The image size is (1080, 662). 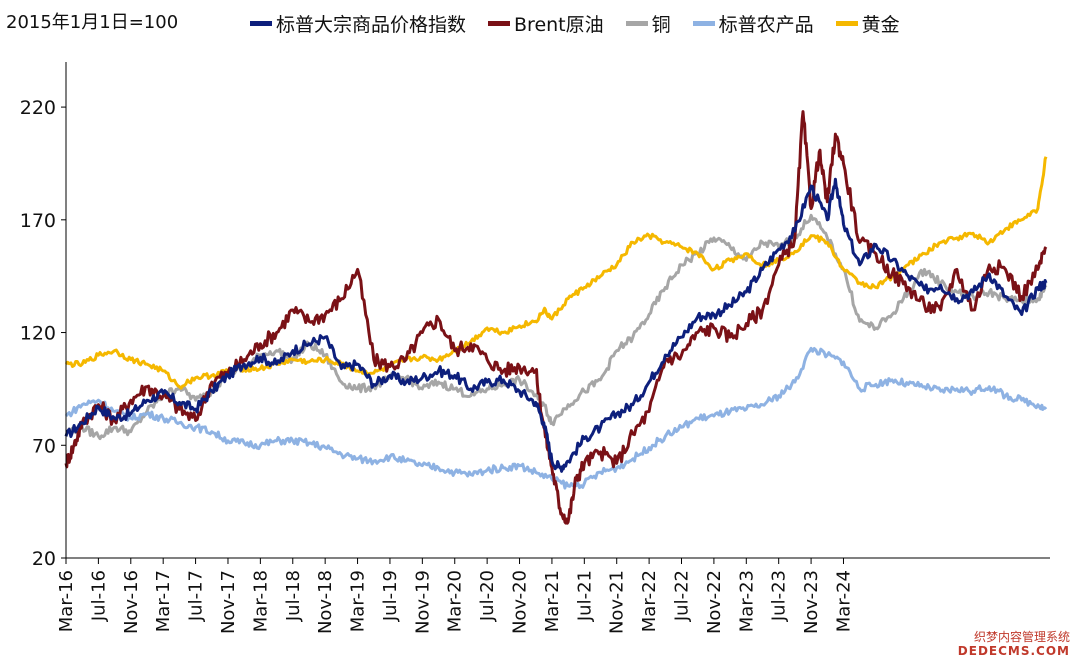 What do you see at coordinates (38, 108) in the screenshot?
I see `y-tick-label: 220` at bounding box center [38, 108].